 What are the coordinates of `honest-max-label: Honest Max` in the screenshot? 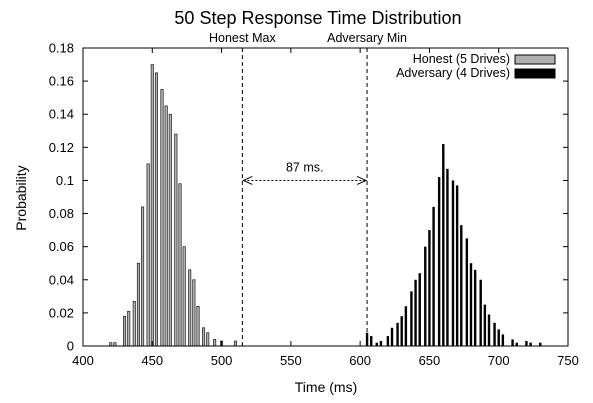 It's located at (242, 38).